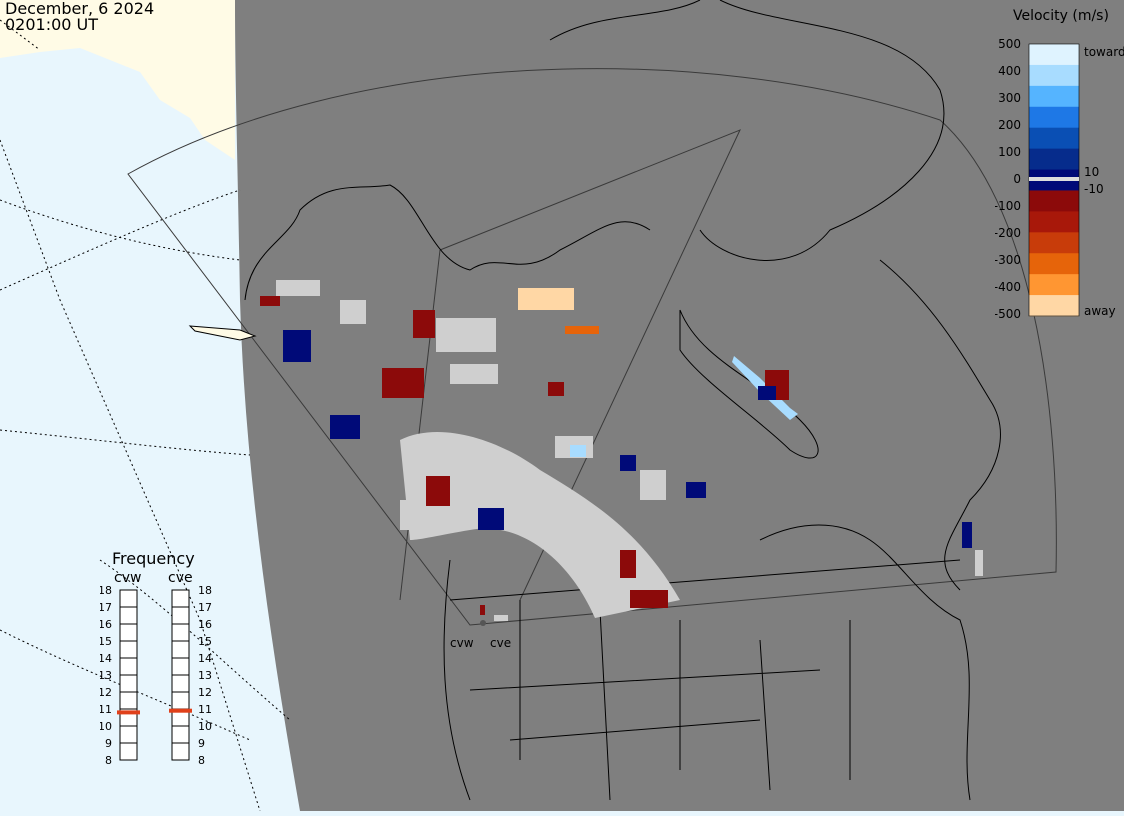  I want to click on frequency-scale-label-left: 8, so click(108, 760).